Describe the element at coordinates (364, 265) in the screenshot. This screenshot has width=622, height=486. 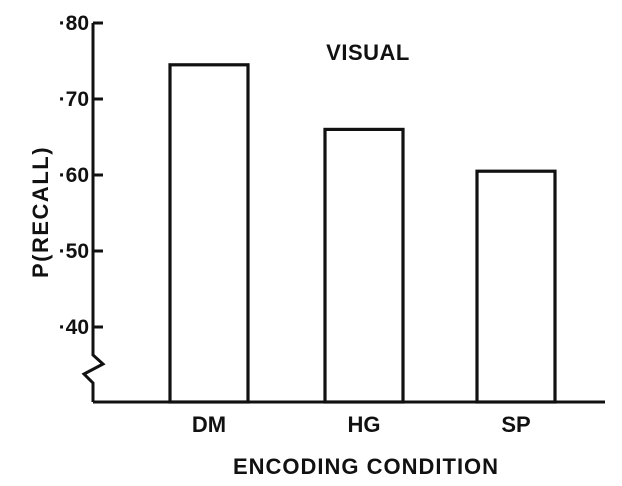
I see `bar-hg` at that location.